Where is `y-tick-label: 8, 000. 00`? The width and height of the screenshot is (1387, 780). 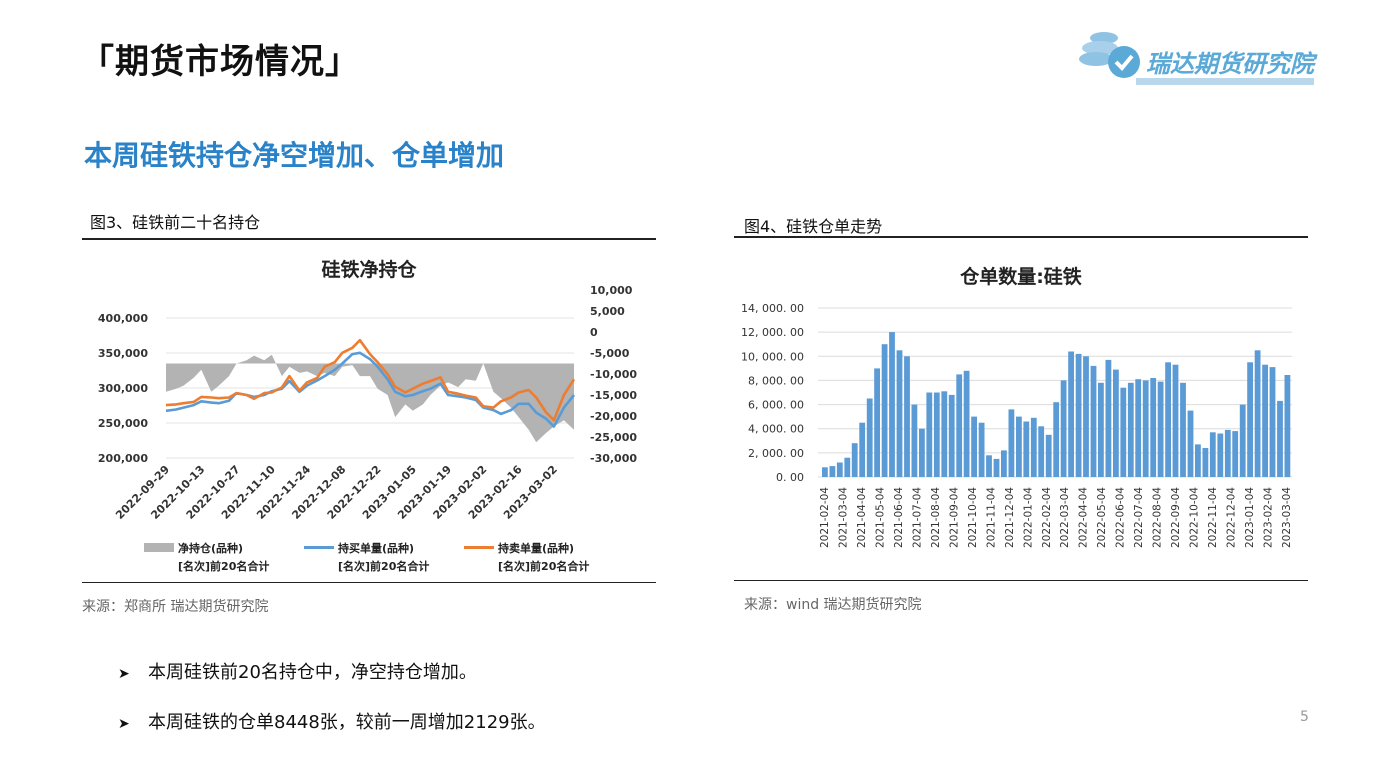 y-tick-label: 8, 000. 00 is located at coordinates (776, 380).